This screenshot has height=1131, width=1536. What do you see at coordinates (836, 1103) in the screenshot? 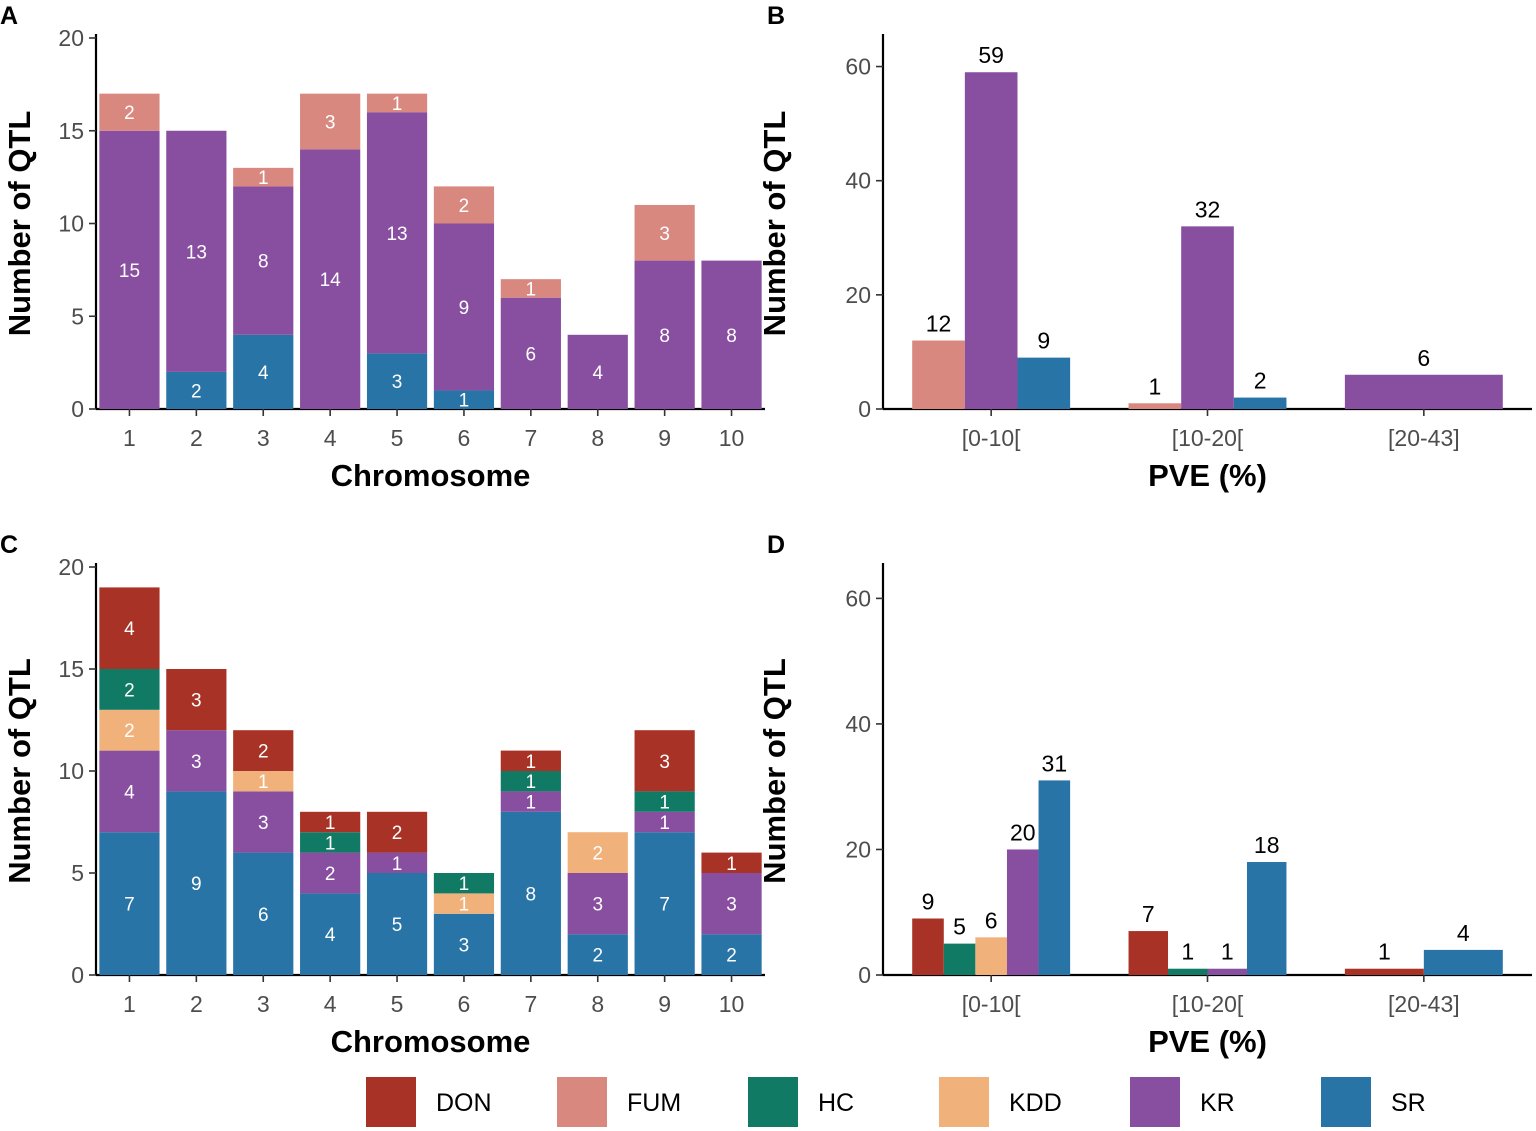
I see `legend-label: HC` at bounding box center [836, 1103].